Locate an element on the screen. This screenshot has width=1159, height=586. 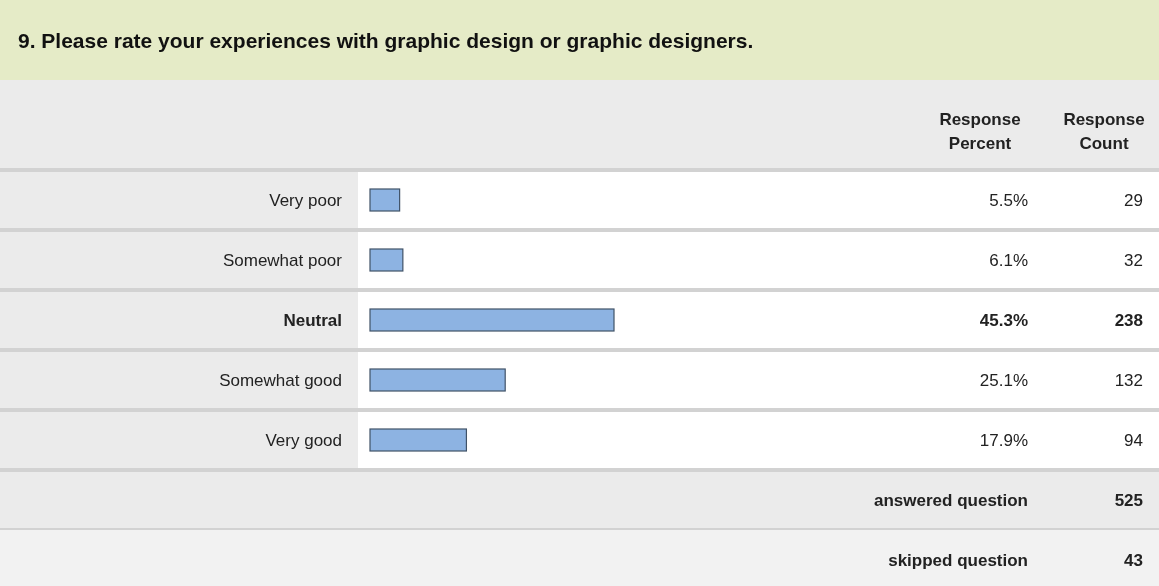
y-tick-label: Very good is located at coordinates (303, 440).